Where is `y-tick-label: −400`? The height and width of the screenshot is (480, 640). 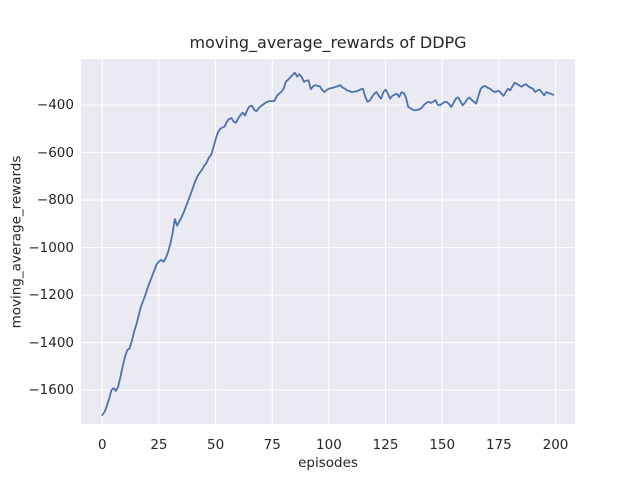
y-tick-label: −400 is located at coordinates (55, 105).